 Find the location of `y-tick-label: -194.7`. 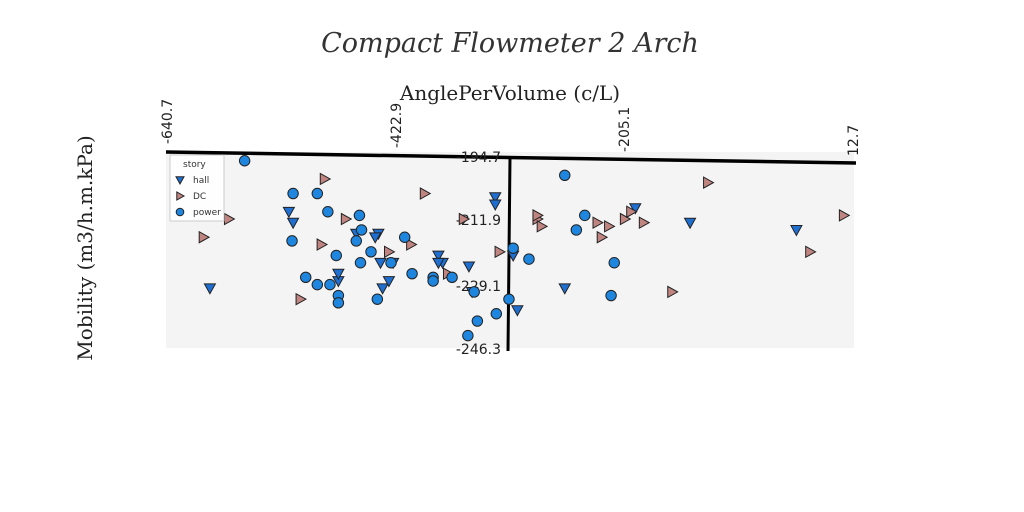

y-tick-label: -194.7 is located at coordinates (478, 158).